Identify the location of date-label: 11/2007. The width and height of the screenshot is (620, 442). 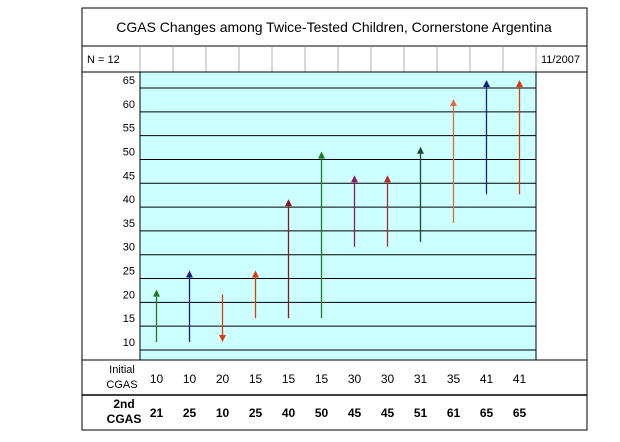
(560, 60).